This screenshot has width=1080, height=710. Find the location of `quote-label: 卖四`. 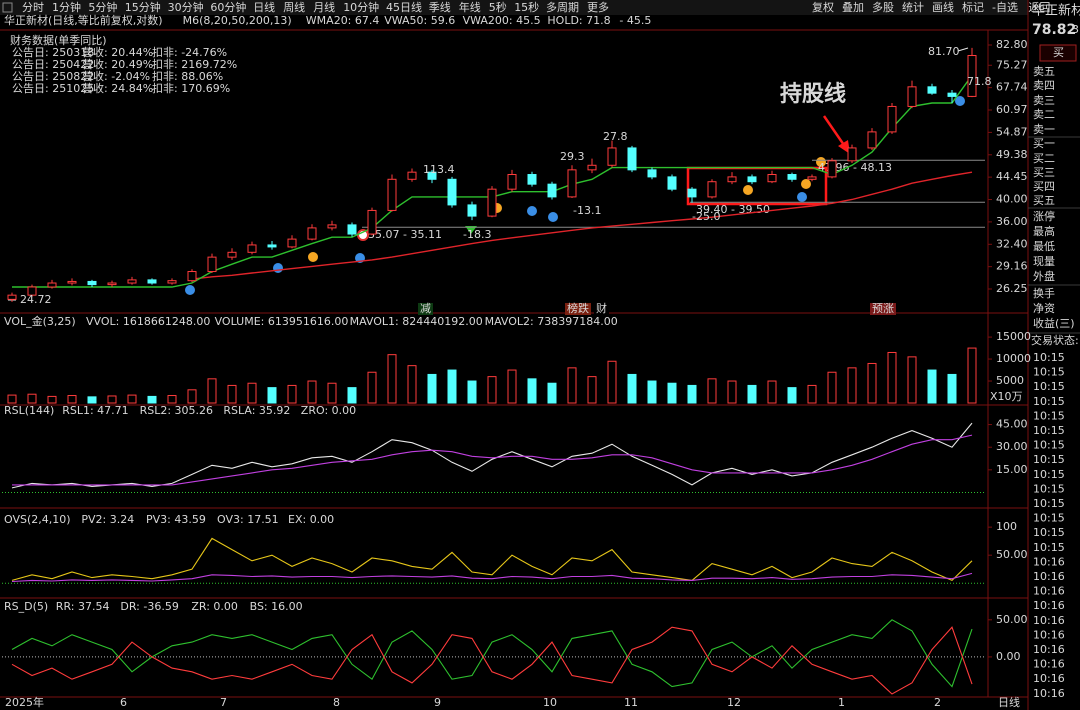

quote-label: 卖四 is located at coordinates (1044, 85).